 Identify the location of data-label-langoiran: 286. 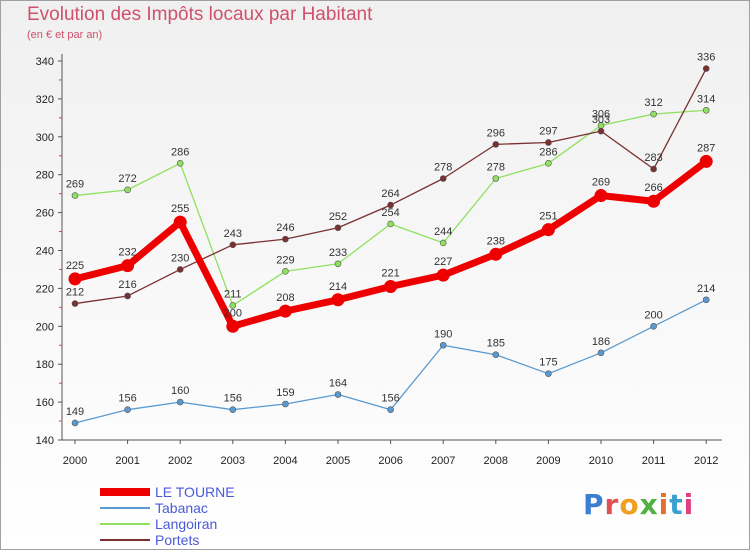
(548, 152).